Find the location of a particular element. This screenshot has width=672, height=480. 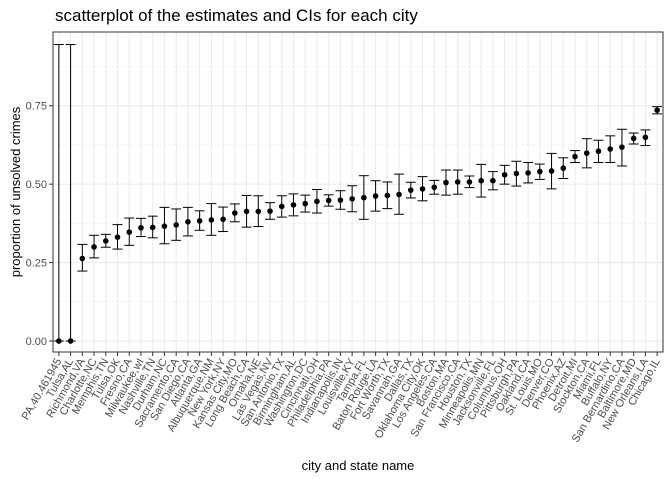

x-axis-title: city and state name is located at coordinates (358, 465).